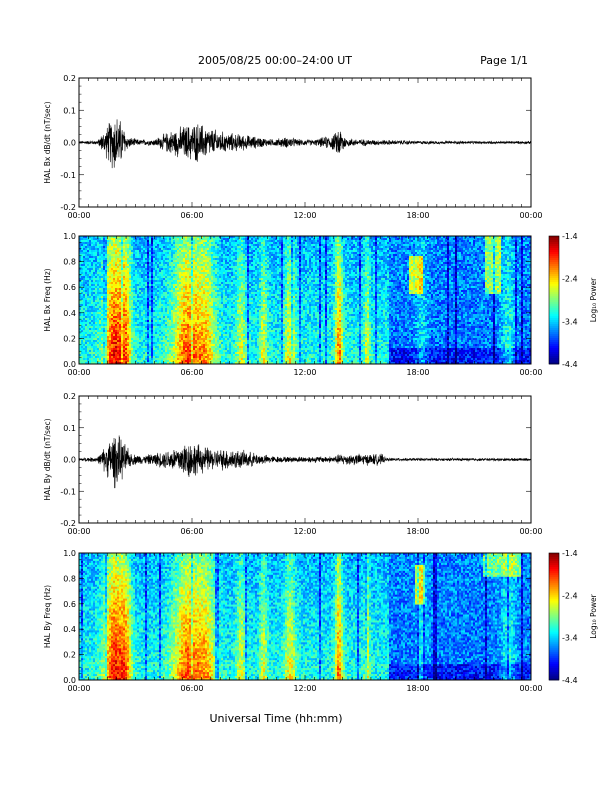 The image size is (612, 796). What do you see at coordinates (276, 718) in the screenshot?
I see `x-axis-label: Universal Time (hh:mm)` at bounding box center [276, 718].